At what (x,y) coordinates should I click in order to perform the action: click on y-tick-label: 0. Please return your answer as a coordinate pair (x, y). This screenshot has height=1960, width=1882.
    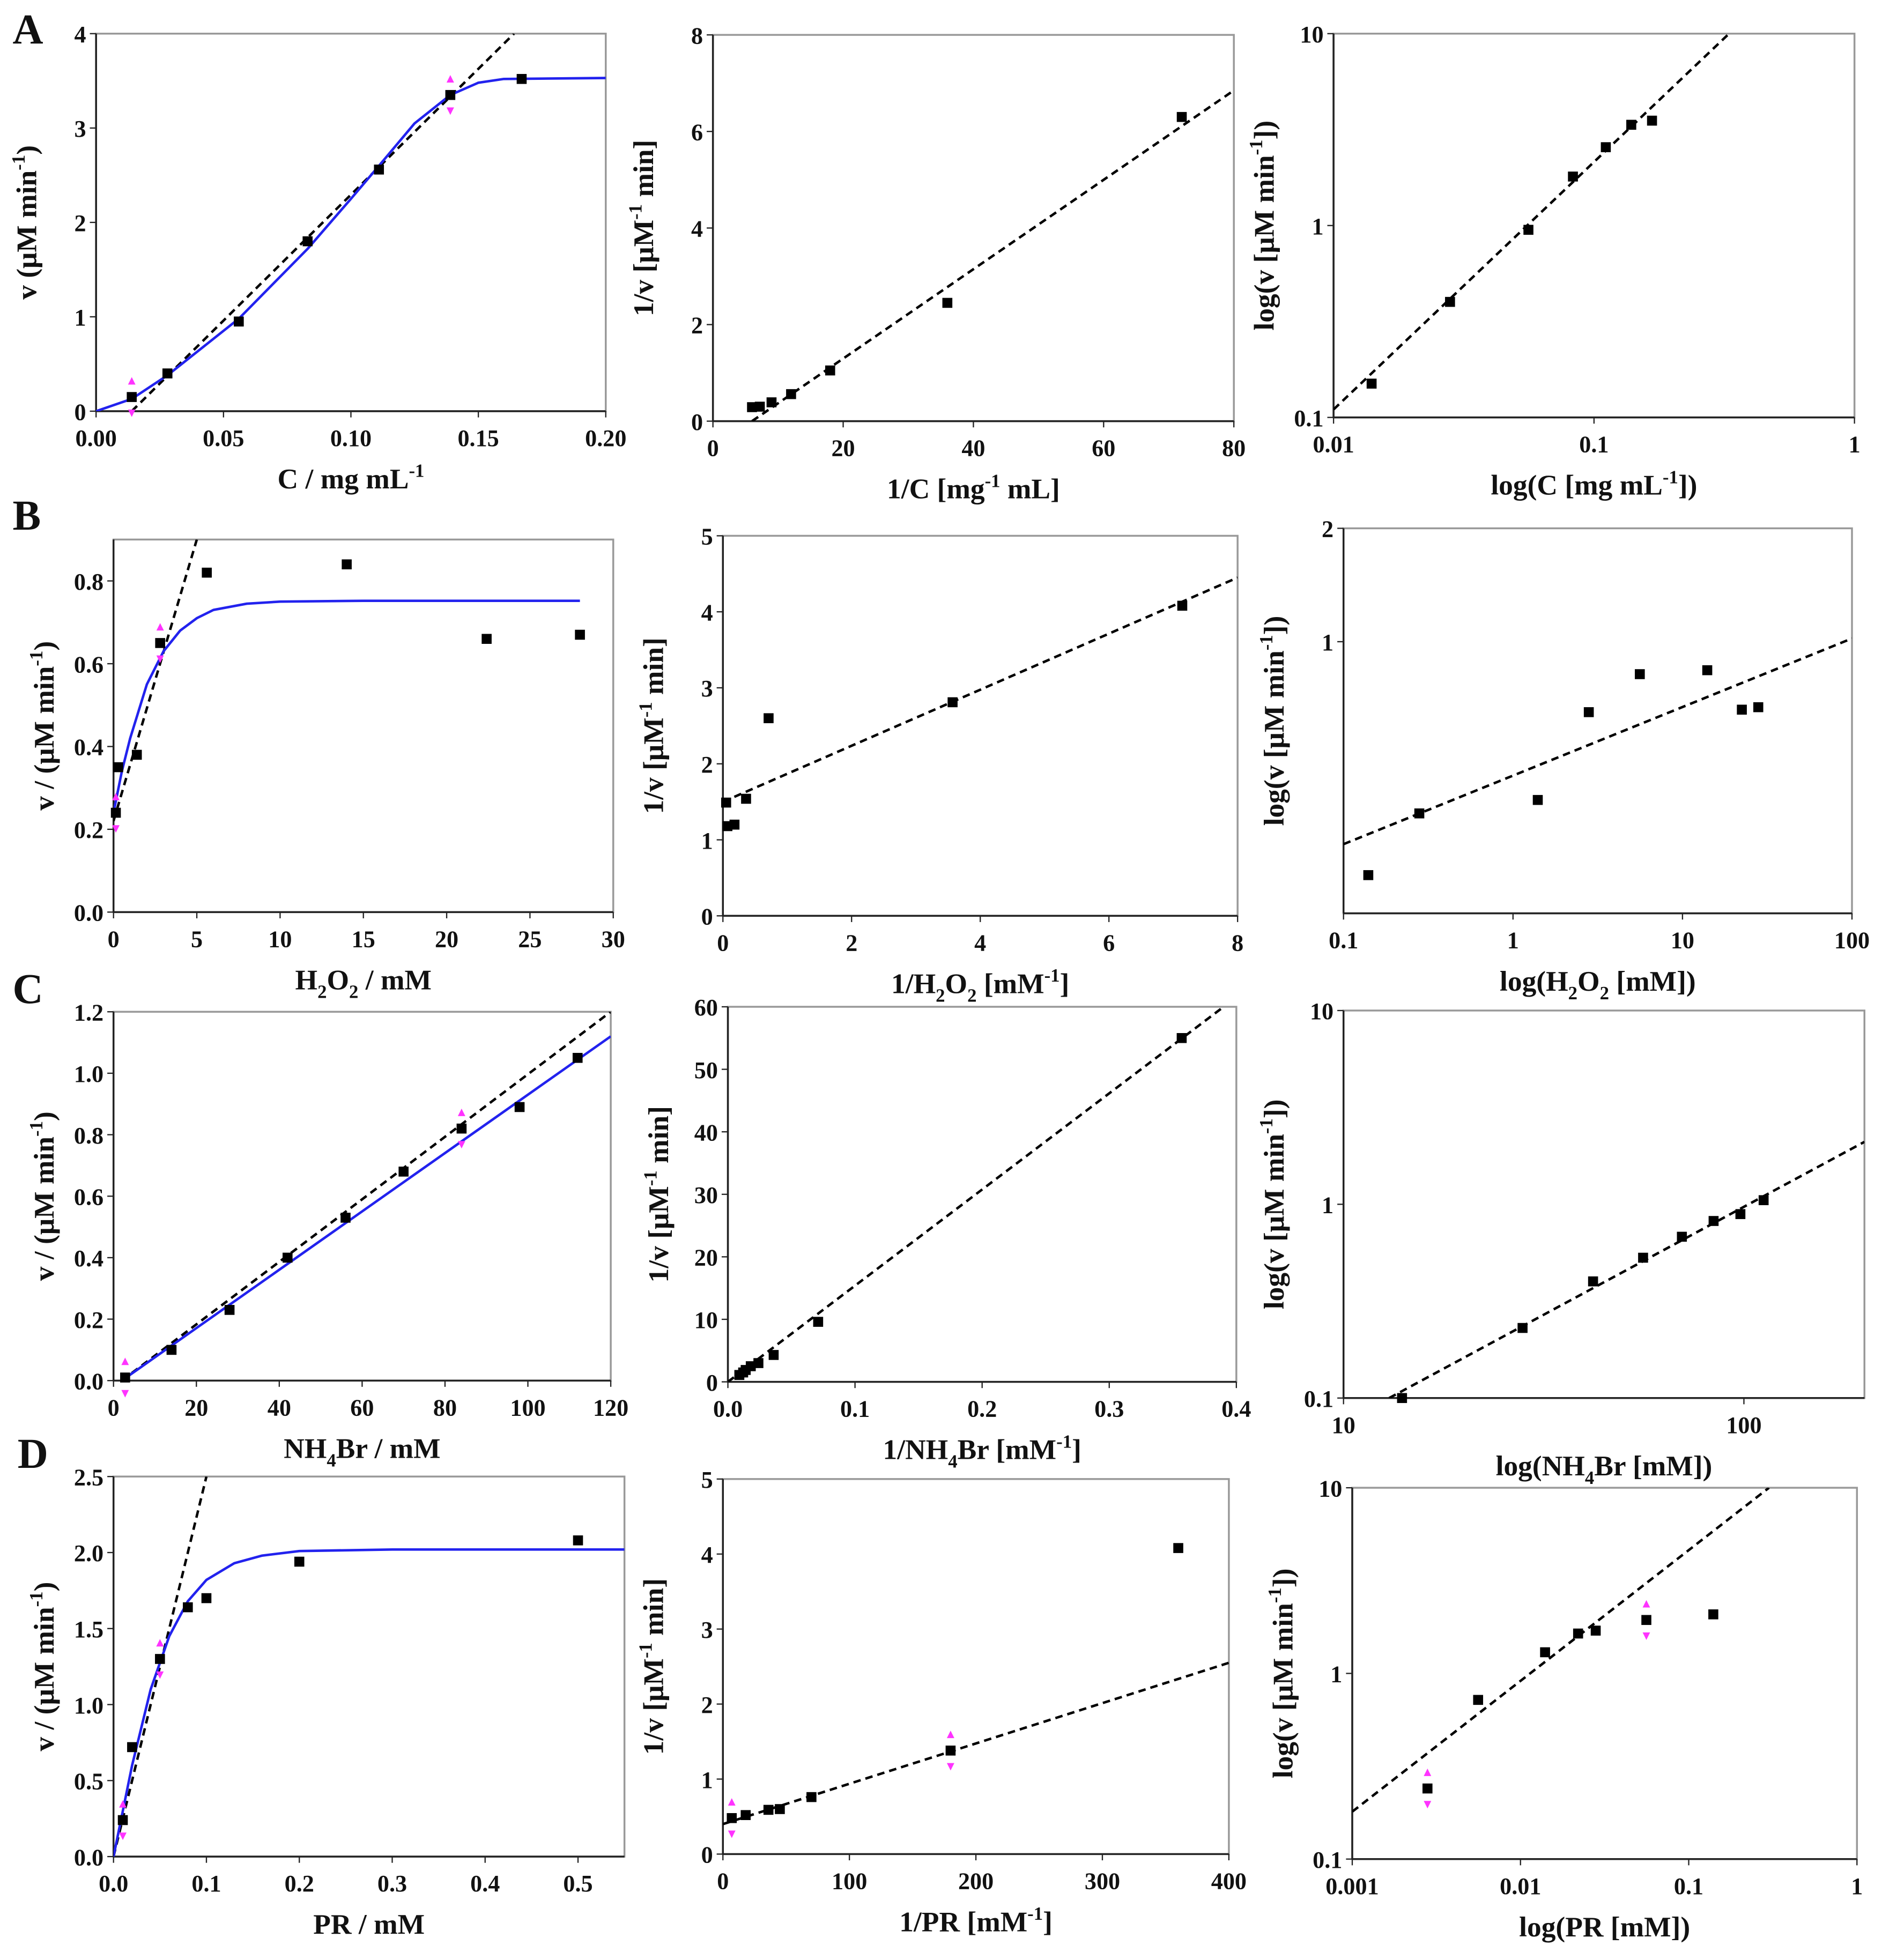
    Looking at the image, I should click on (712, 1383).